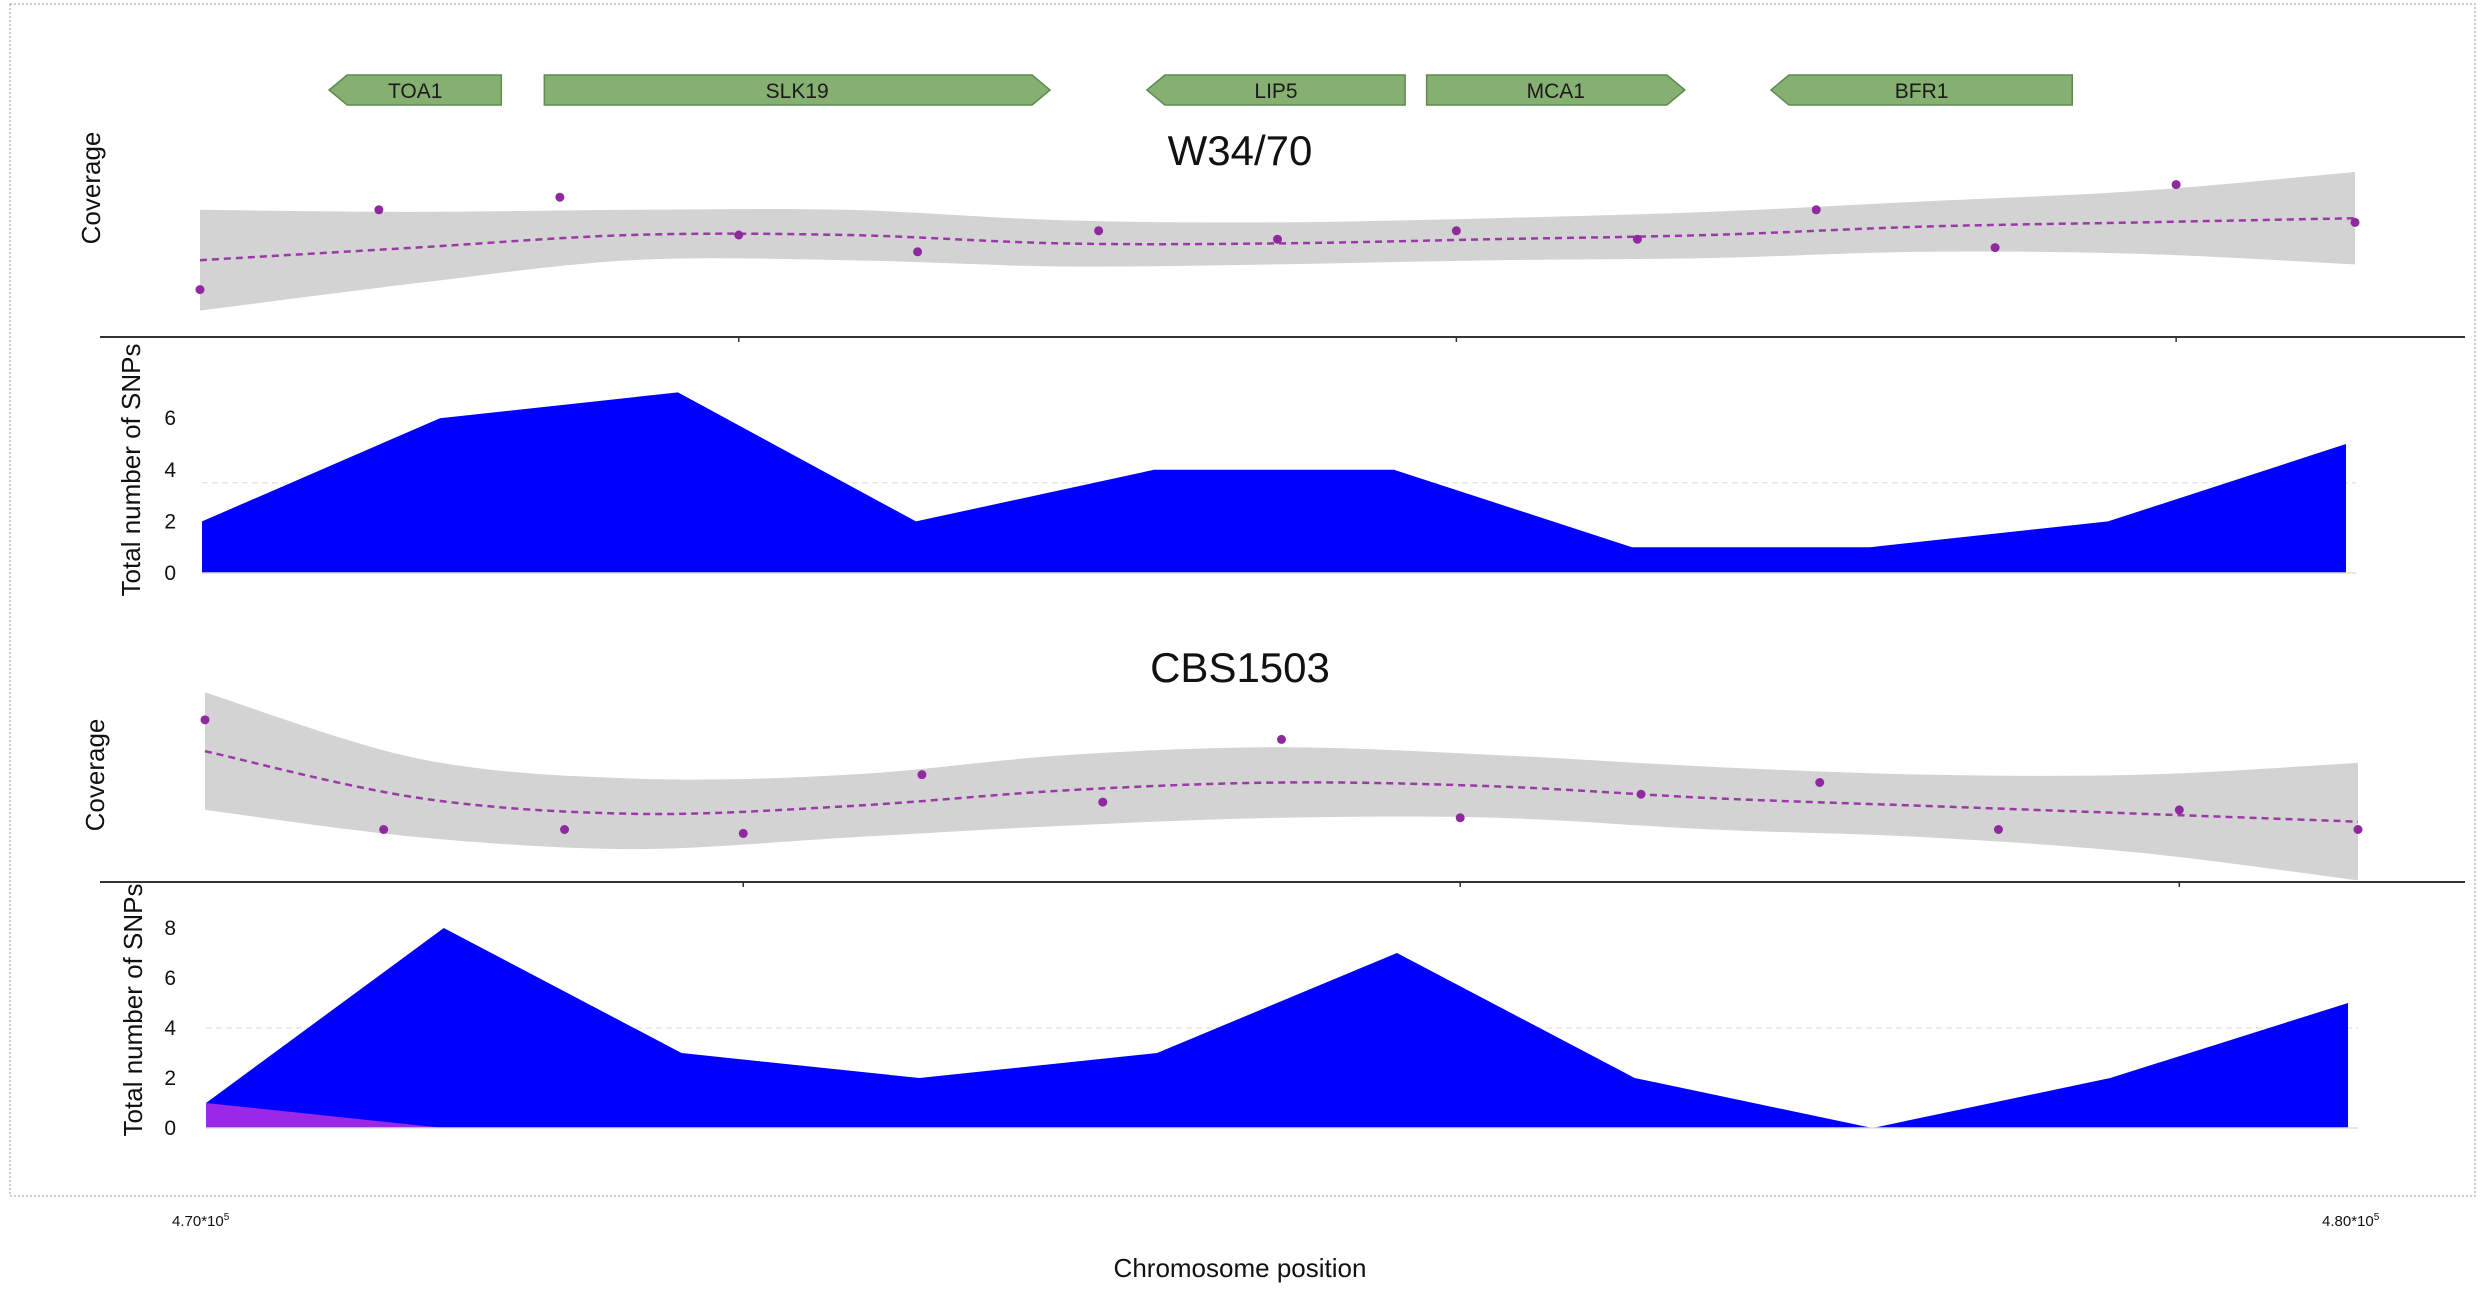 The image size is (2481, 1290). I want to click on x-tick-mantissa-0: 4.70*10, so click(198, 1221).